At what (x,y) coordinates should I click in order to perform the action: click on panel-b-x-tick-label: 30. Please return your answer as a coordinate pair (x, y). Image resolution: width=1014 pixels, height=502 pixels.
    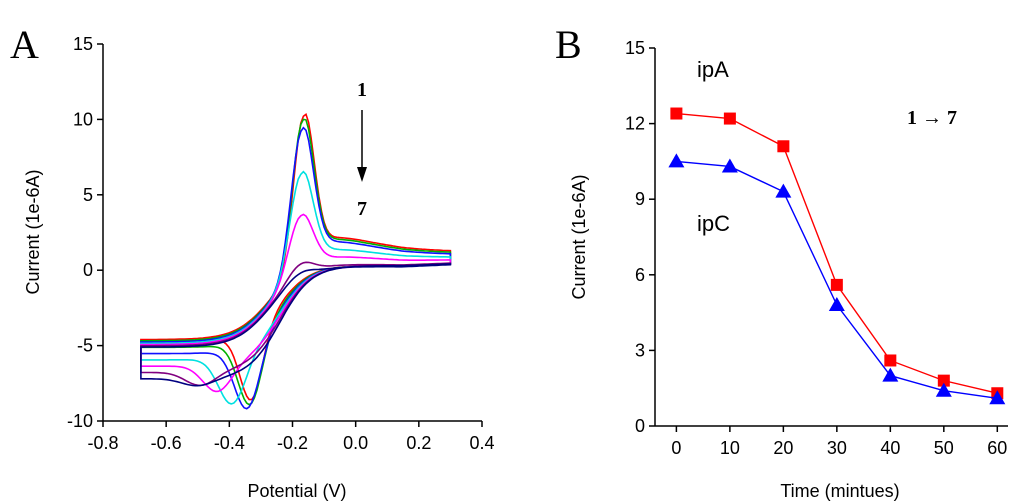
    Looking at the image, I should click on (837, 448).